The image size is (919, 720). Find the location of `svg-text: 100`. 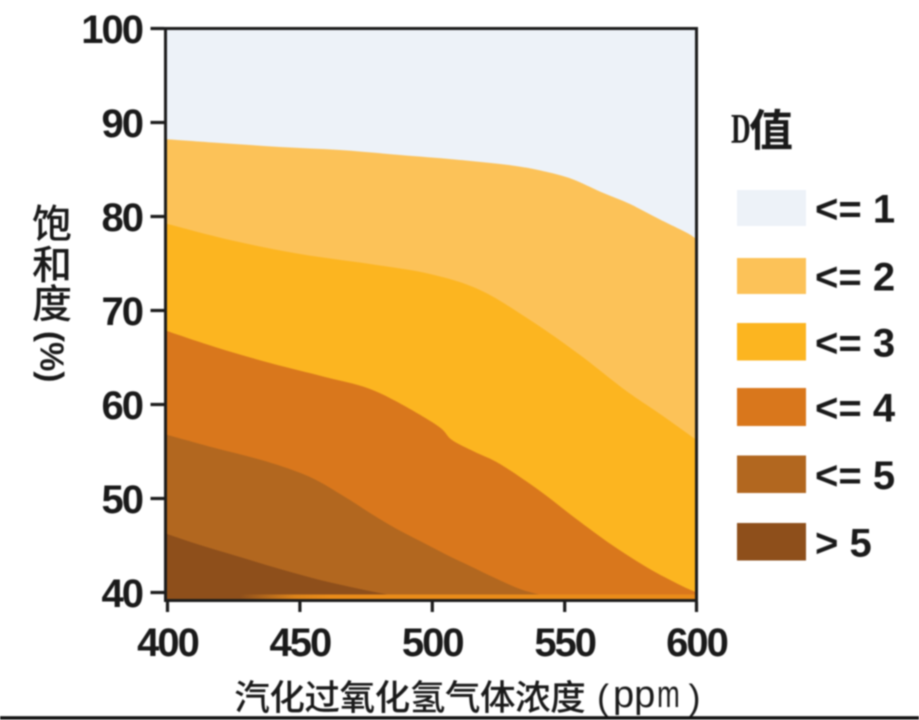

svg-text: 100 is located at coordinates (111, 30).